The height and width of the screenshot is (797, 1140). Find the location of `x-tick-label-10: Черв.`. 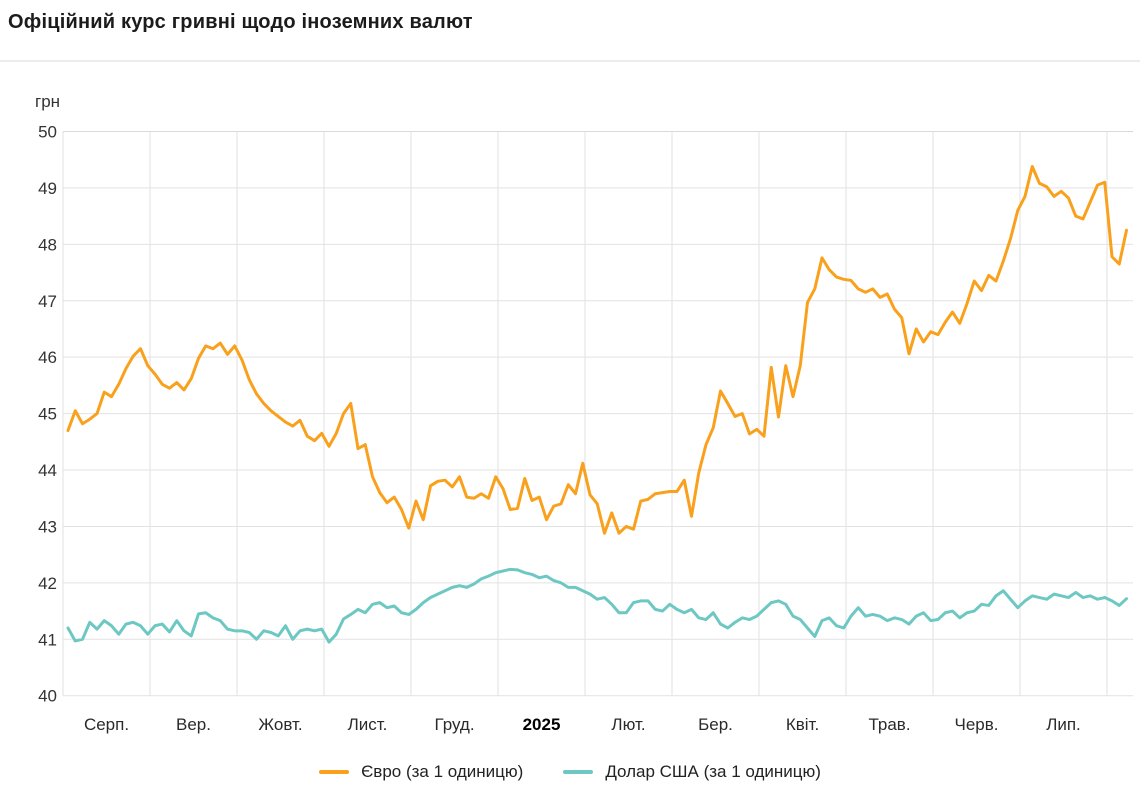

x-tick-label-10: Черв. is located at coordinates (977, 724).